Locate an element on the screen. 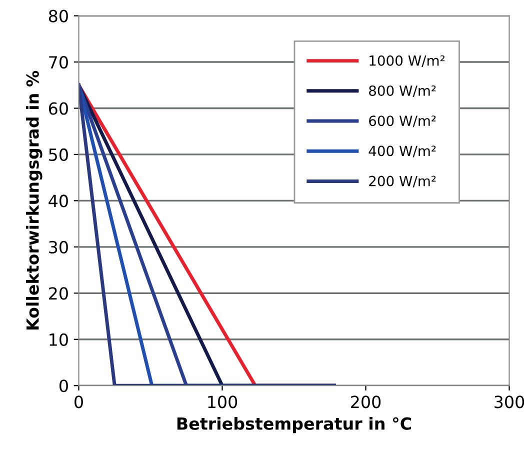 The image size is (525, 451). y-tick-label: 10 is located at coordinates (59, 339).